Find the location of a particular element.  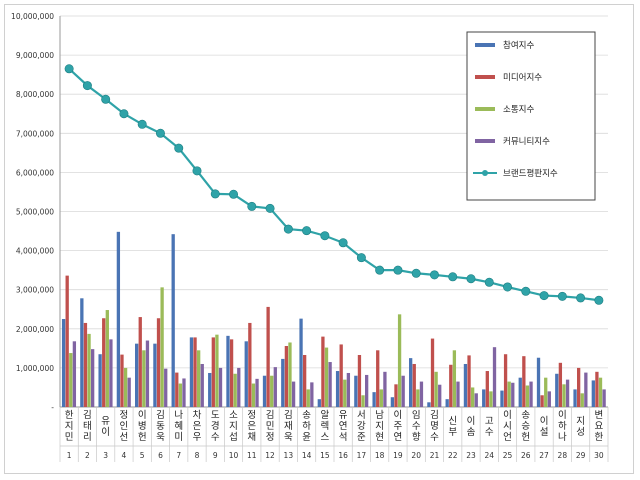

x-tick-label: 스 is located at coordinates (324, 437).